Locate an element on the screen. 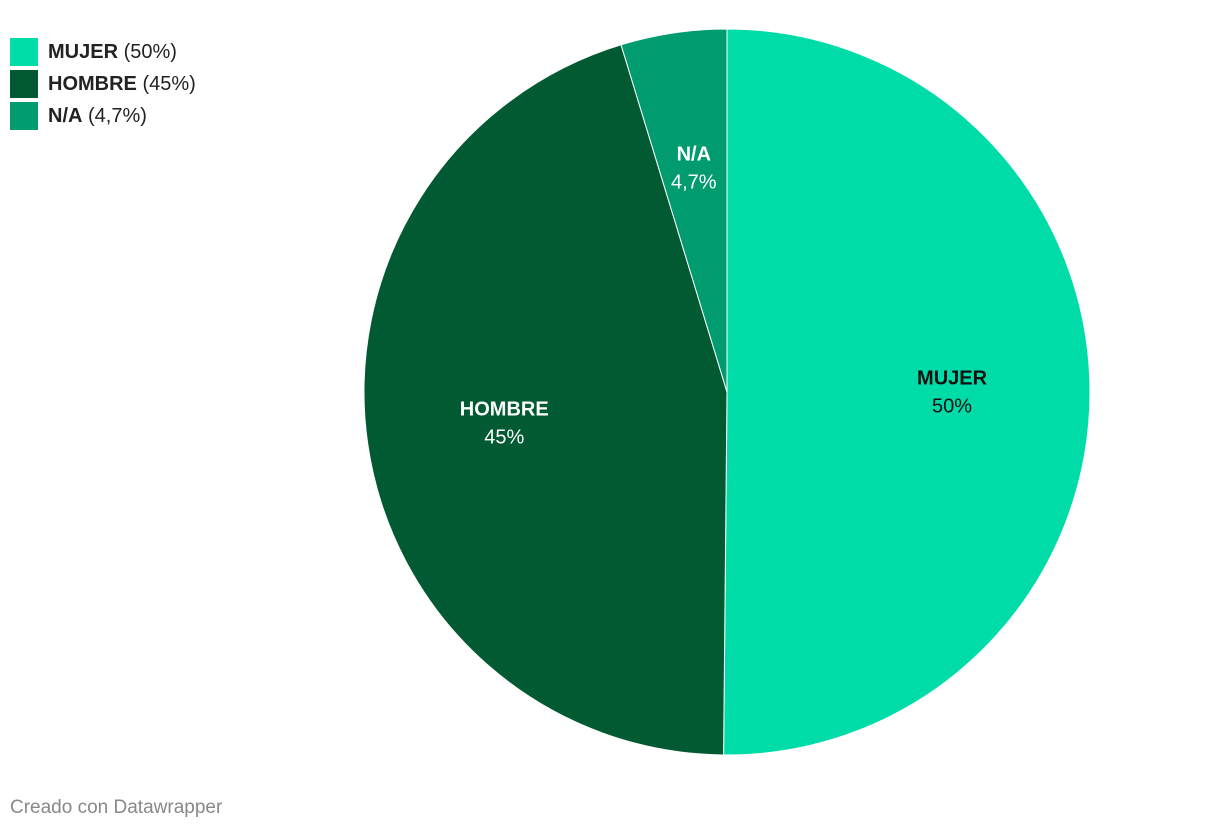 This screenshot has width=1220, height=832. legend-entry: MUJER (50%) is located at coordinates (112, 52).